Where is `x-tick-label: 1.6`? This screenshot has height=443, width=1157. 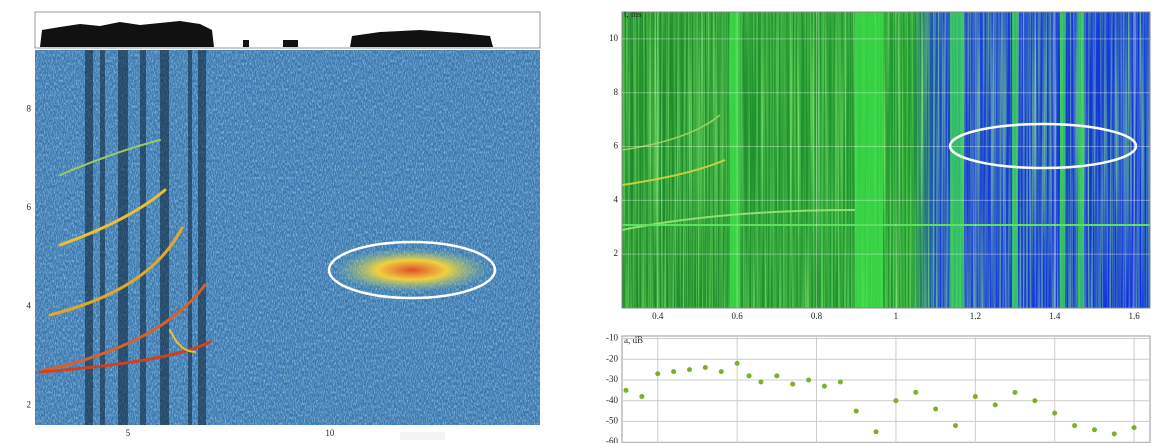
x-tick-label: 1.6 is located at coordinates (1134, 316).